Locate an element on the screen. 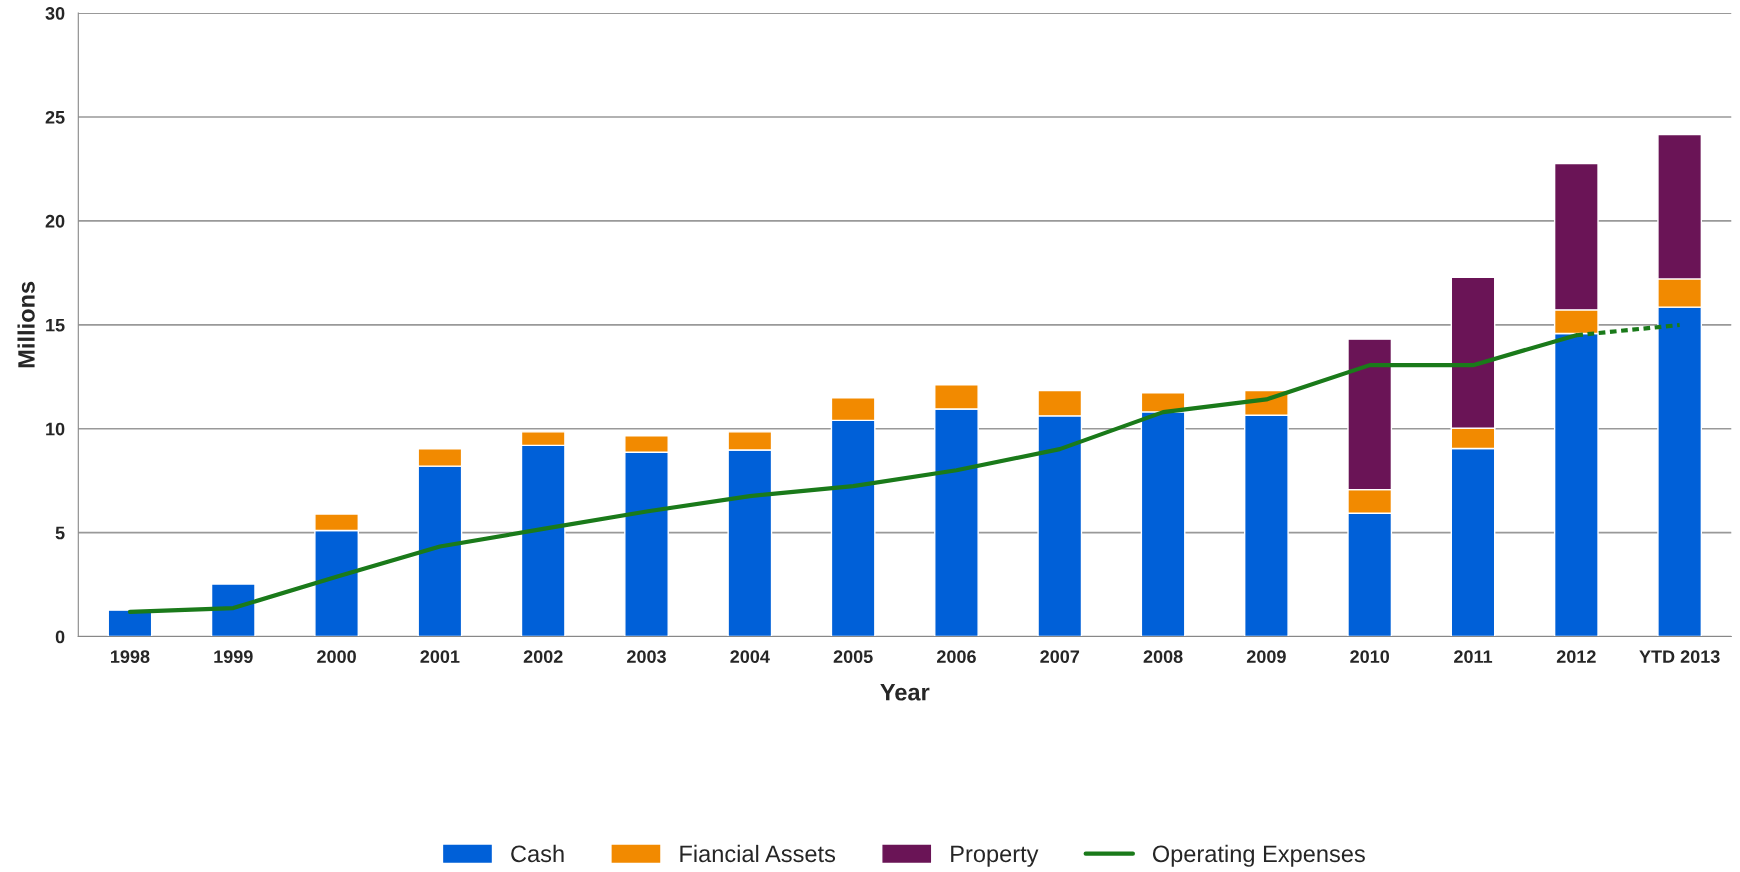 The image size is (1740, 872). y-tick-label: 10 is located at coordinates (55, 429).